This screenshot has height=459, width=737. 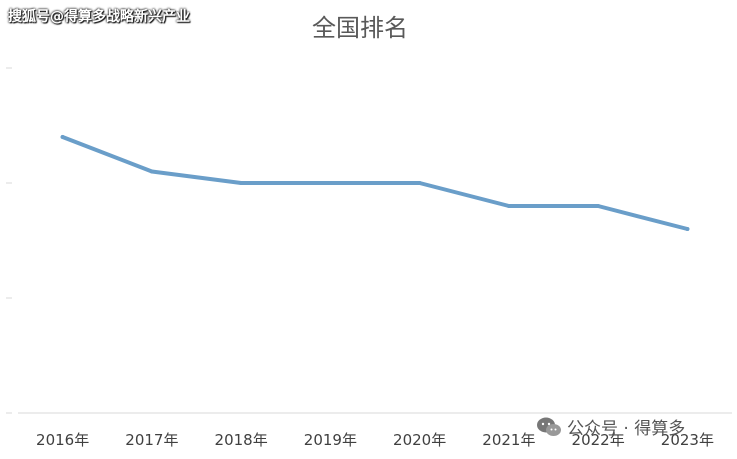 I want to click on x-tick-label: 2018年, so click(x=241, y=440).